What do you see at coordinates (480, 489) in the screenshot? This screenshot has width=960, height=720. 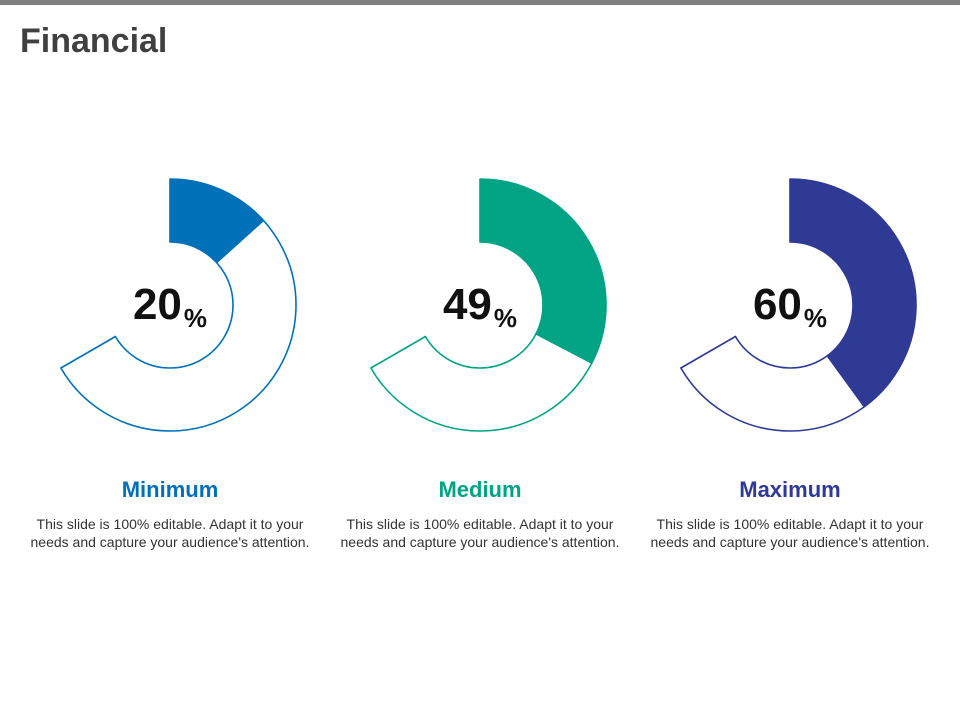 I see `category-label: Medium` at bounding box center [480, 489].